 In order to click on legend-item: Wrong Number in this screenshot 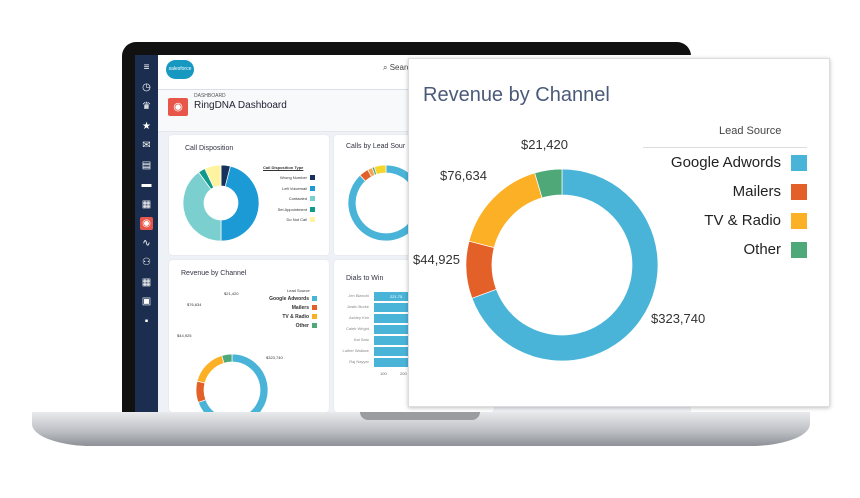, I will do `click(296, 180)`.